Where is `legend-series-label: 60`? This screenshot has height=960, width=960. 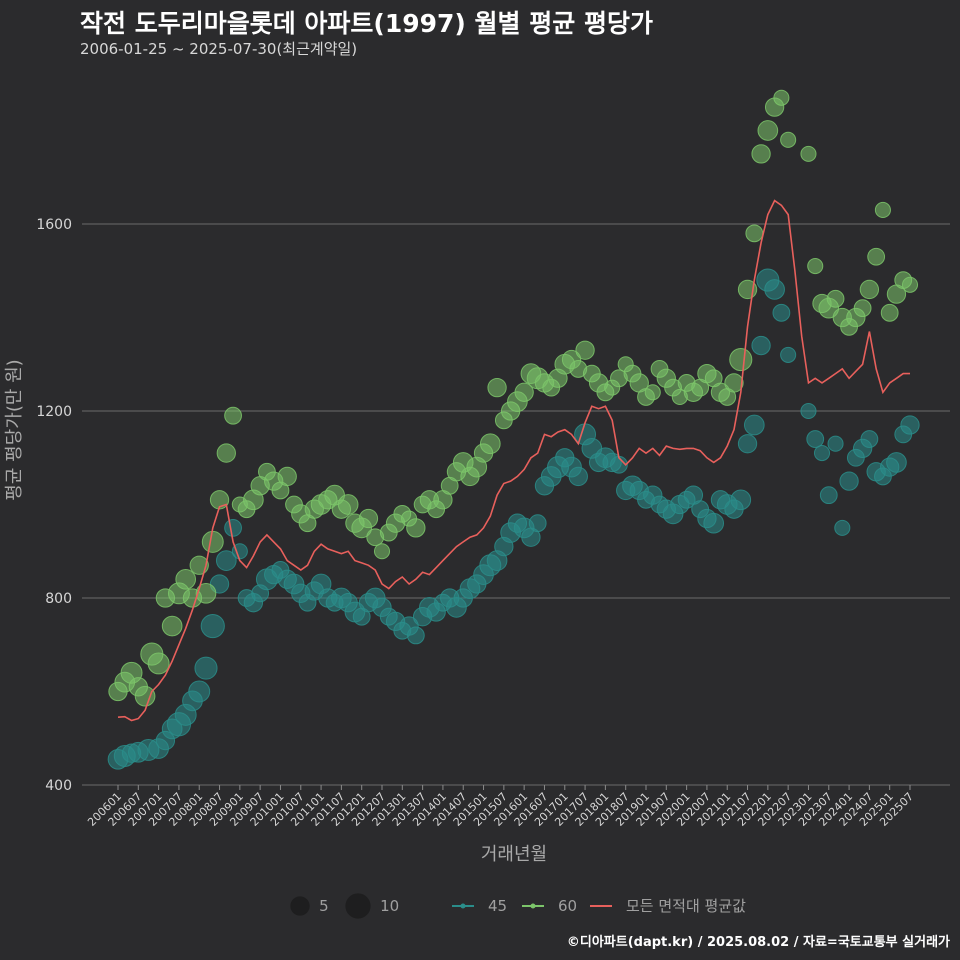 legend-series-label: 60 is located at coordinates (567, 906).